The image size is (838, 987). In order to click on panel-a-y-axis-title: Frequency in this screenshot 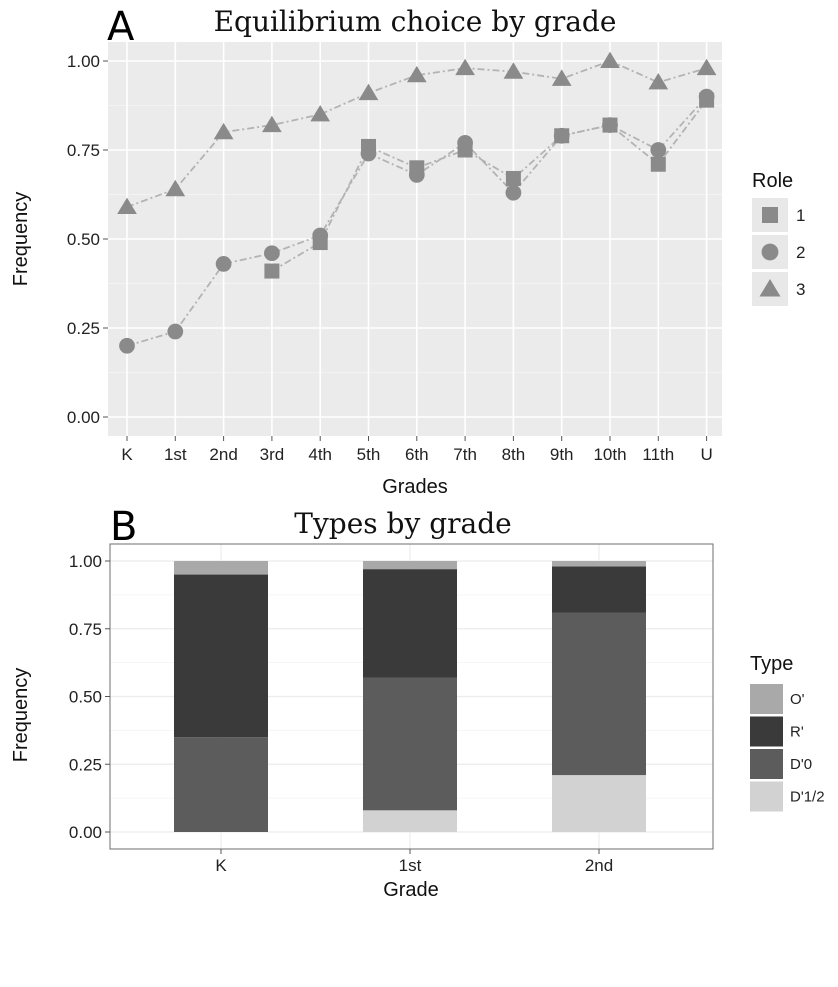, I will do `click(21, 239)`.